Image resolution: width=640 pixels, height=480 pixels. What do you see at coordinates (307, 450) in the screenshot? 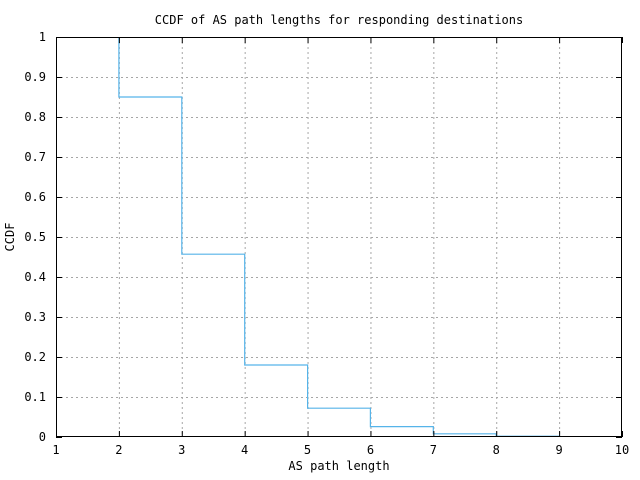
I see `x-tick-label: 5` at bounding box center [307, 450].